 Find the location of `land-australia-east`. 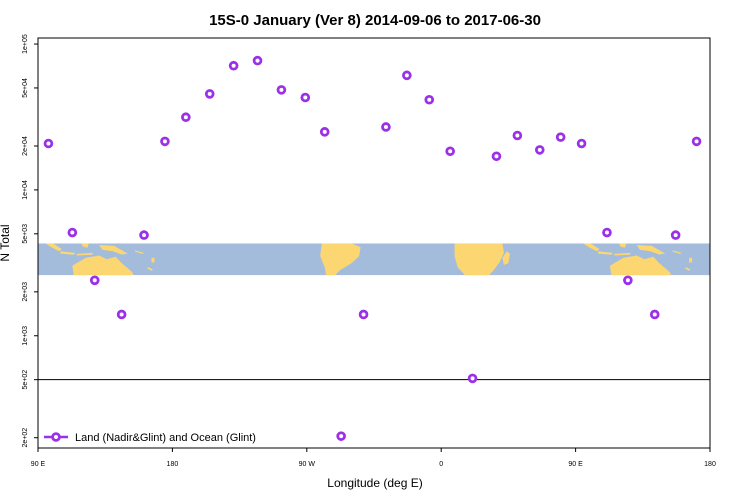

land-australia-east is located at coordinates (640, 265).